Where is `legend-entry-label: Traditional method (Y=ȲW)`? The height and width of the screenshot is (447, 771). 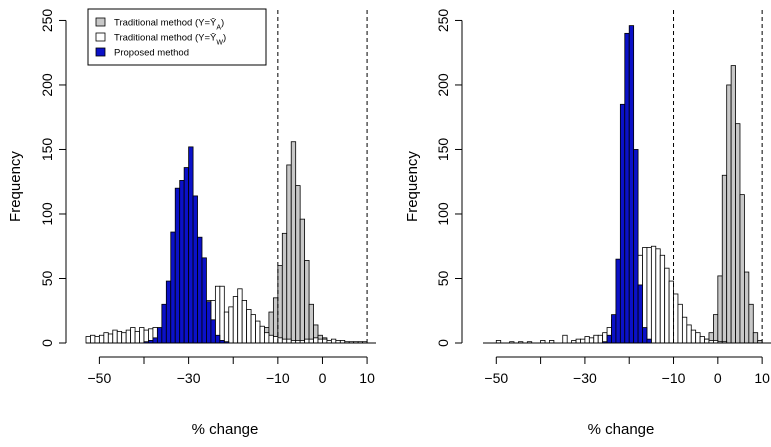
legend-entry-label: Traditional method (Y=ȲW) is located at coordinates (170, 40).